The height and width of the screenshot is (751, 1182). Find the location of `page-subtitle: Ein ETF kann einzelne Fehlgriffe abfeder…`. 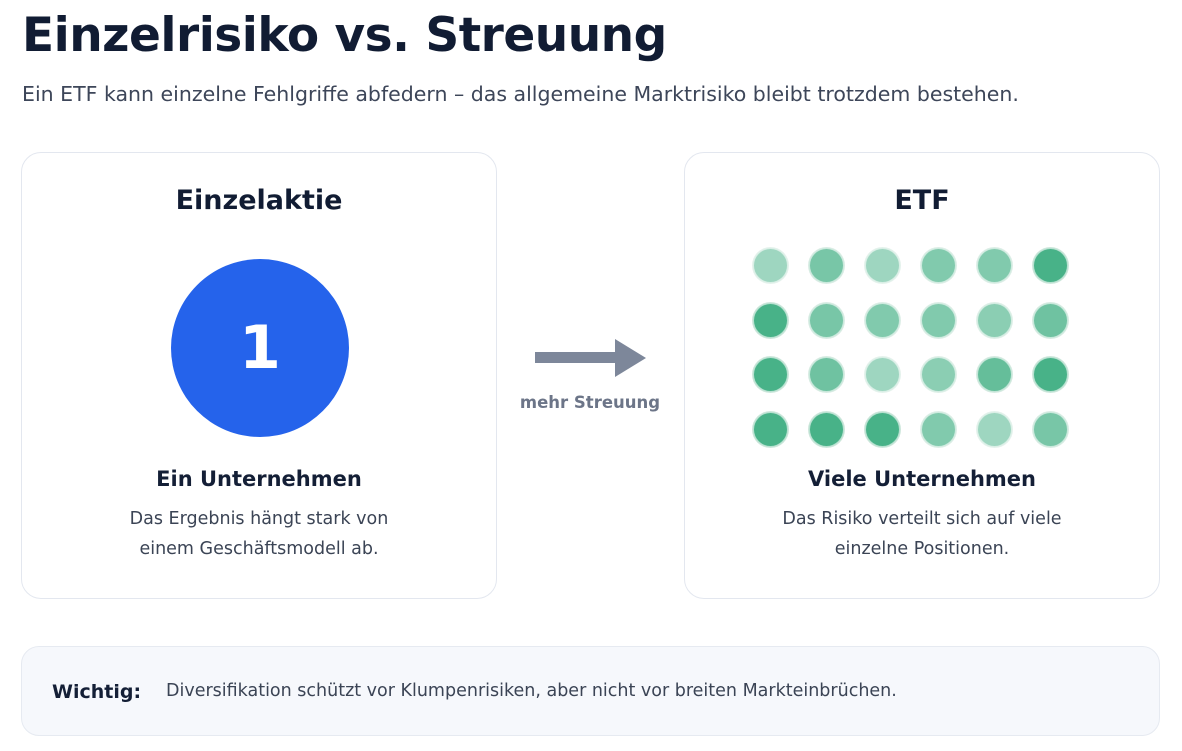

page-subtitle: Ein ETF kann einzelne Fehlgriffe abfeder… is located at coordinates (520, 94).